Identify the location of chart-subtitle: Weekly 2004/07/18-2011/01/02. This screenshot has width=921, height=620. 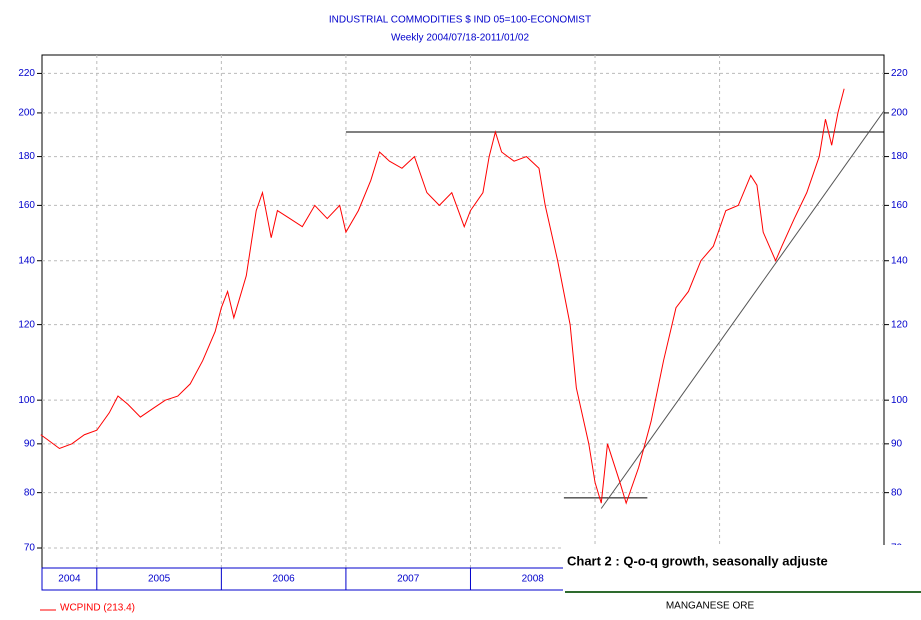
(460, 38).